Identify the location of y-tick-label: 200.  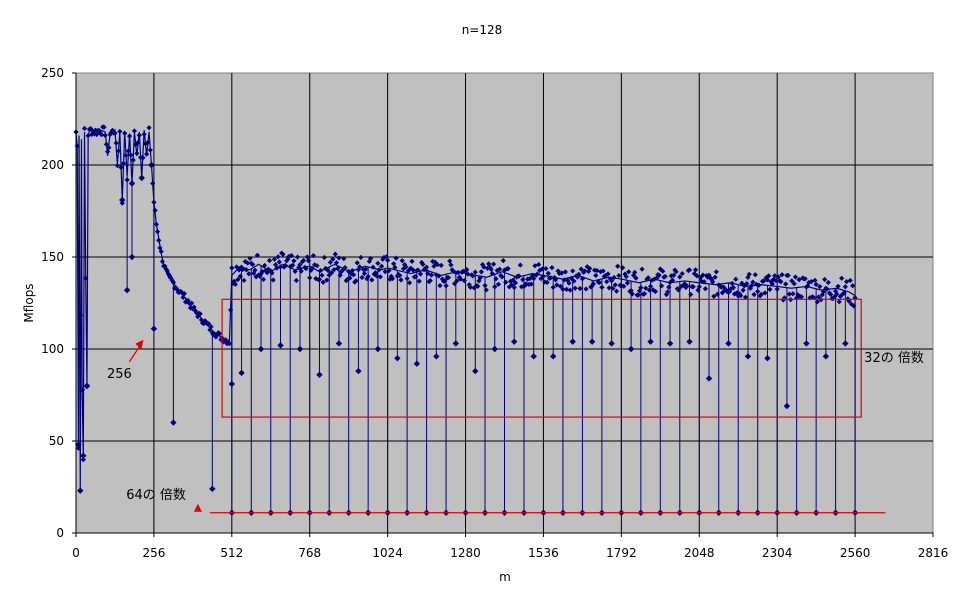
(52, 165).